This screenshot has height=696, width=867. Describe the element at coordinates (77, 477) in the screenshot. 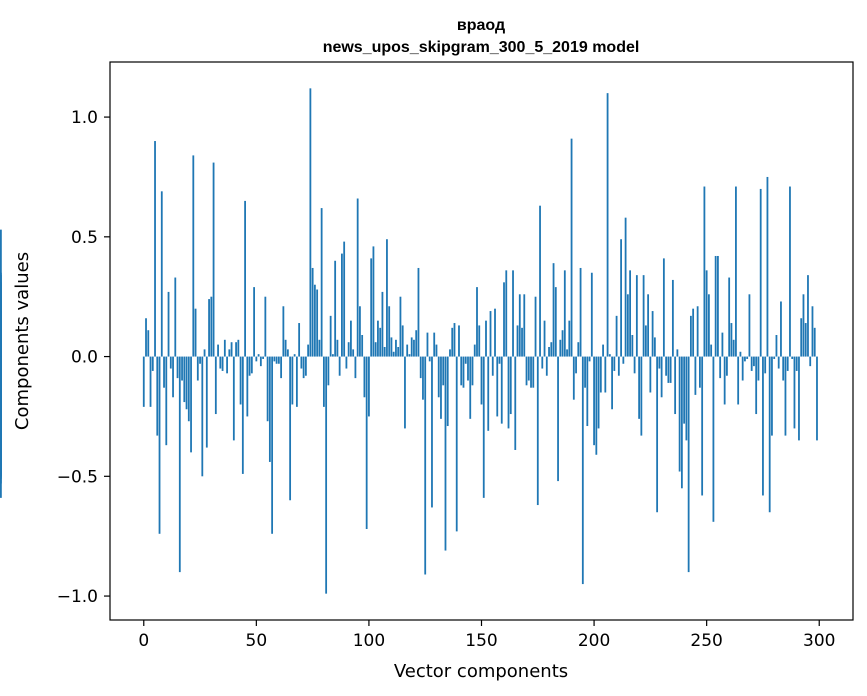

I see `y-tick-label: −0.5` at that location.